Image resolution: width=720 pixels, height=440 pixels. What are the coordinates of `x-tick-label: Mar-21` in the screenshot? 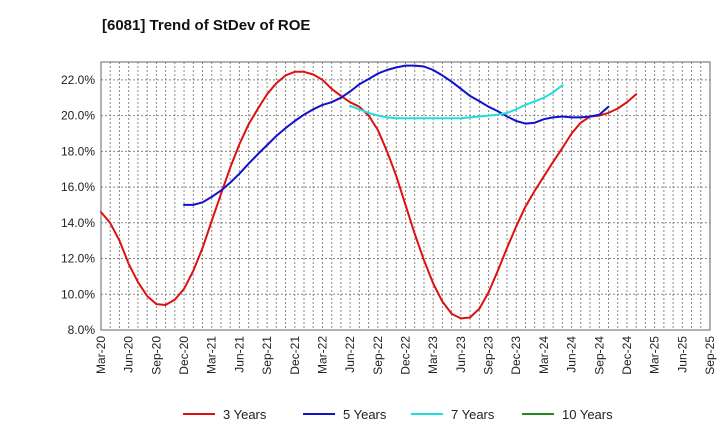 It's located at (212, 355).